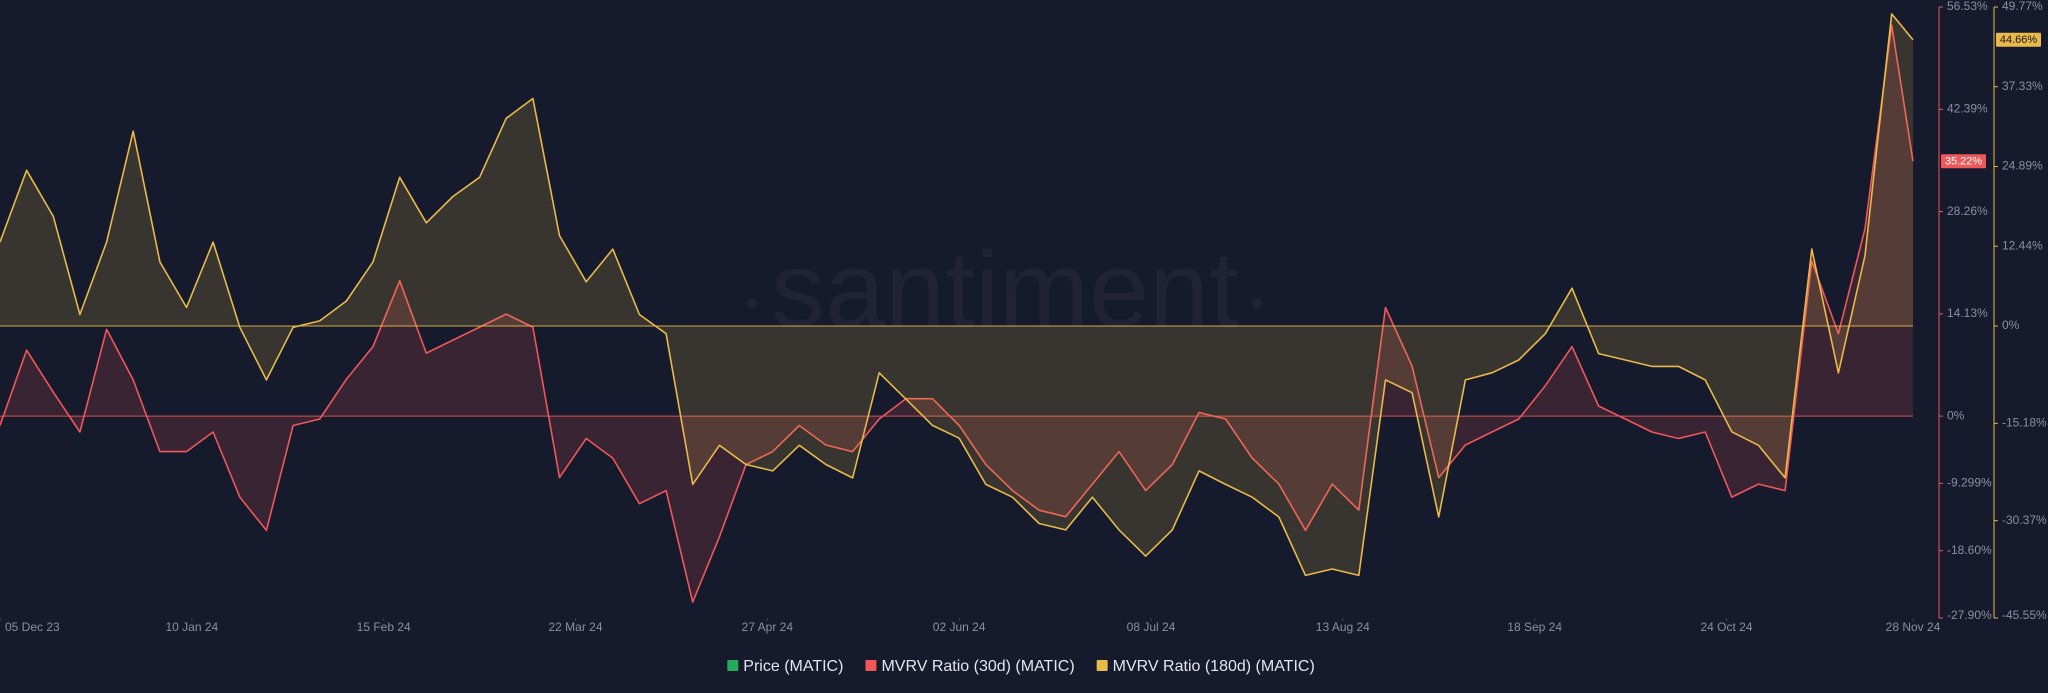 Image resolution: width=2048 pixels, height=693 pixels. I want to click on current-value-label: 35.22%, so click(1964, 162).